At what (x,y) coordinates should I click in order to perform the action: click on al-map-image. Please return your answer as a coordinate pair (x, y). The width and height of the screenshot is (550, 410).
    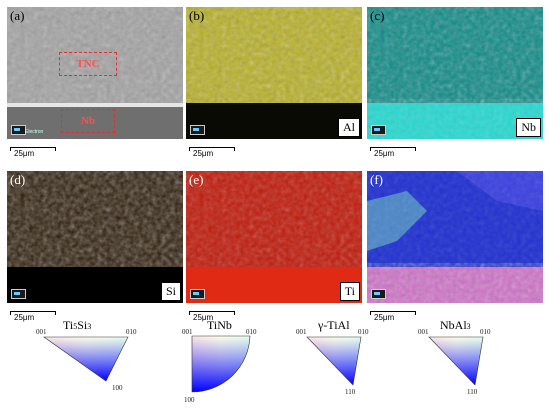
    Looking at the image, I should click on (274, 73).